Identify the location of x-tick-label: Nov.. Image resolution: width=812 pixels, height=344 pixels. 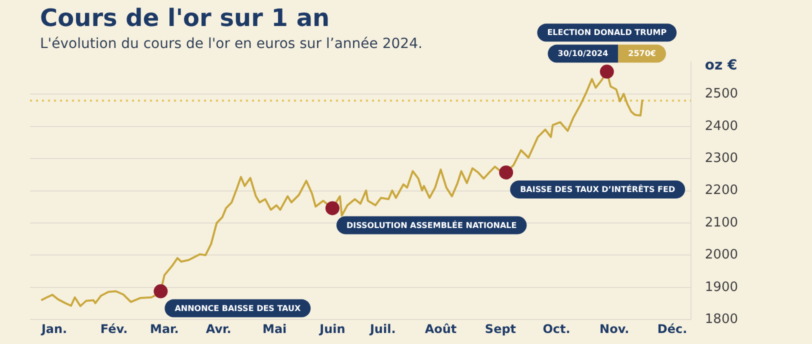
(615, 329).